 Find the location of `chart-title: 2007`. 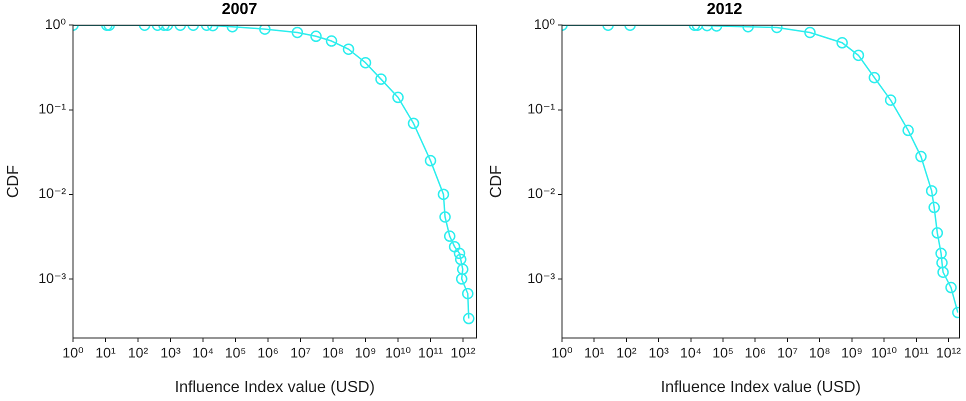

chart-title: 2007 is located at coordinates (240, 9).